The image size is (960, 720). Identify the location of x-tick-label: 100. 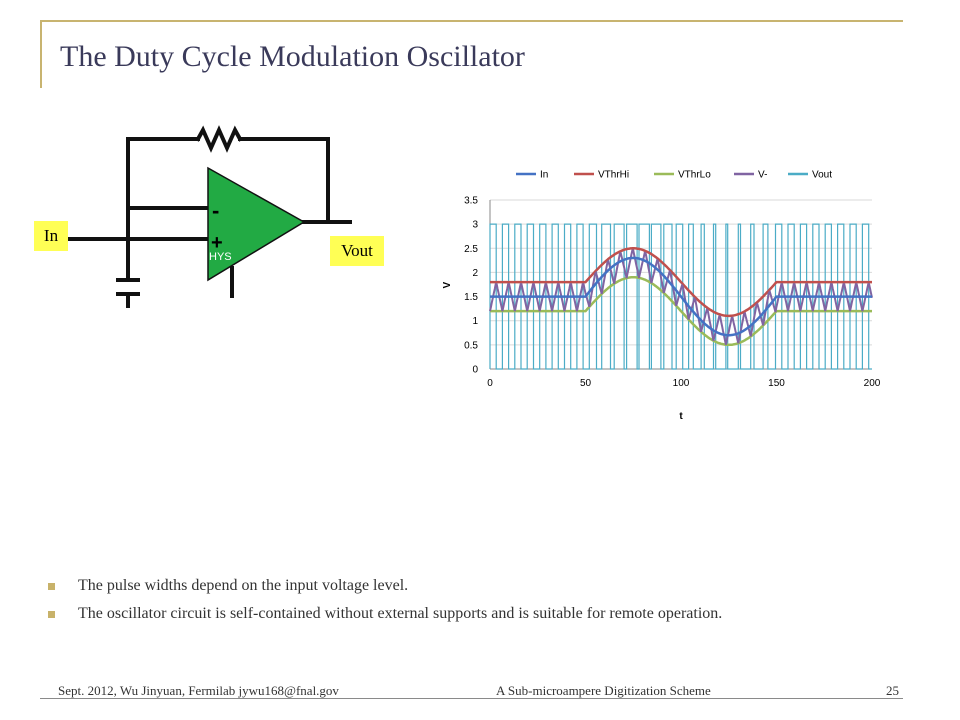
(681, 383).